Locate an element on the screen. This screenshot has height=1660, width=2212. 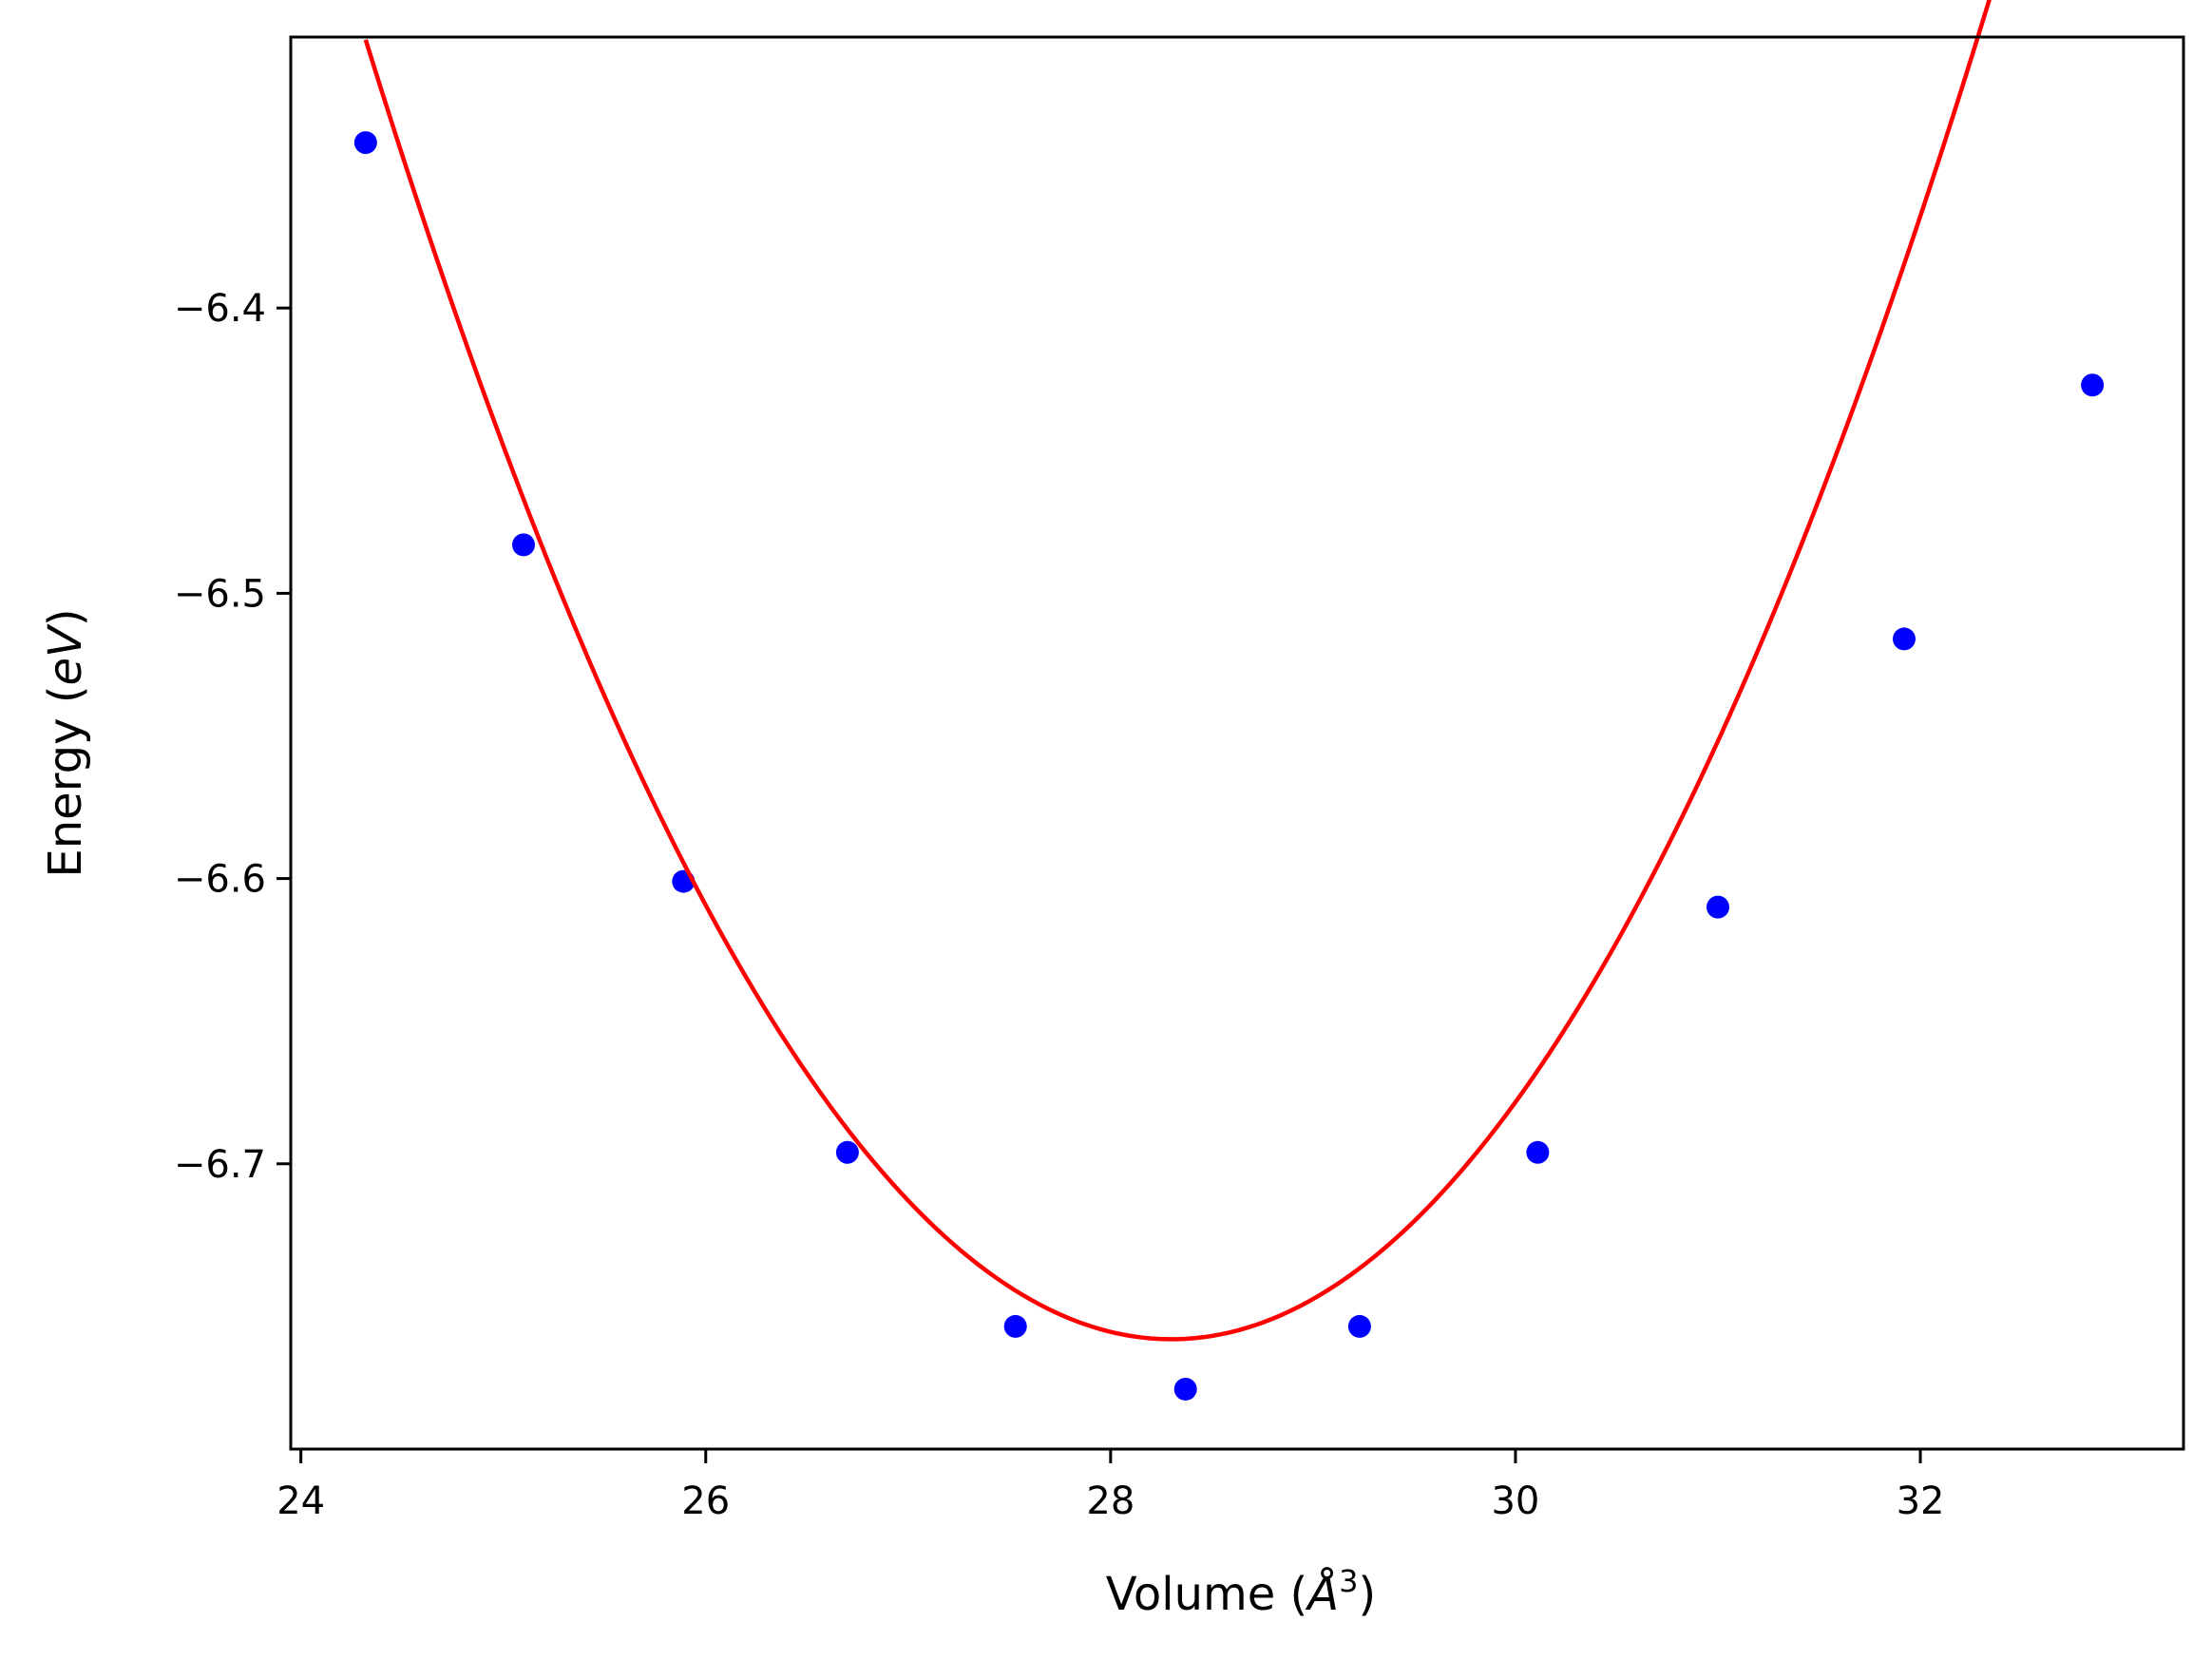
y-axis-label: Energy (eV) is located at coordinates (65, 742).